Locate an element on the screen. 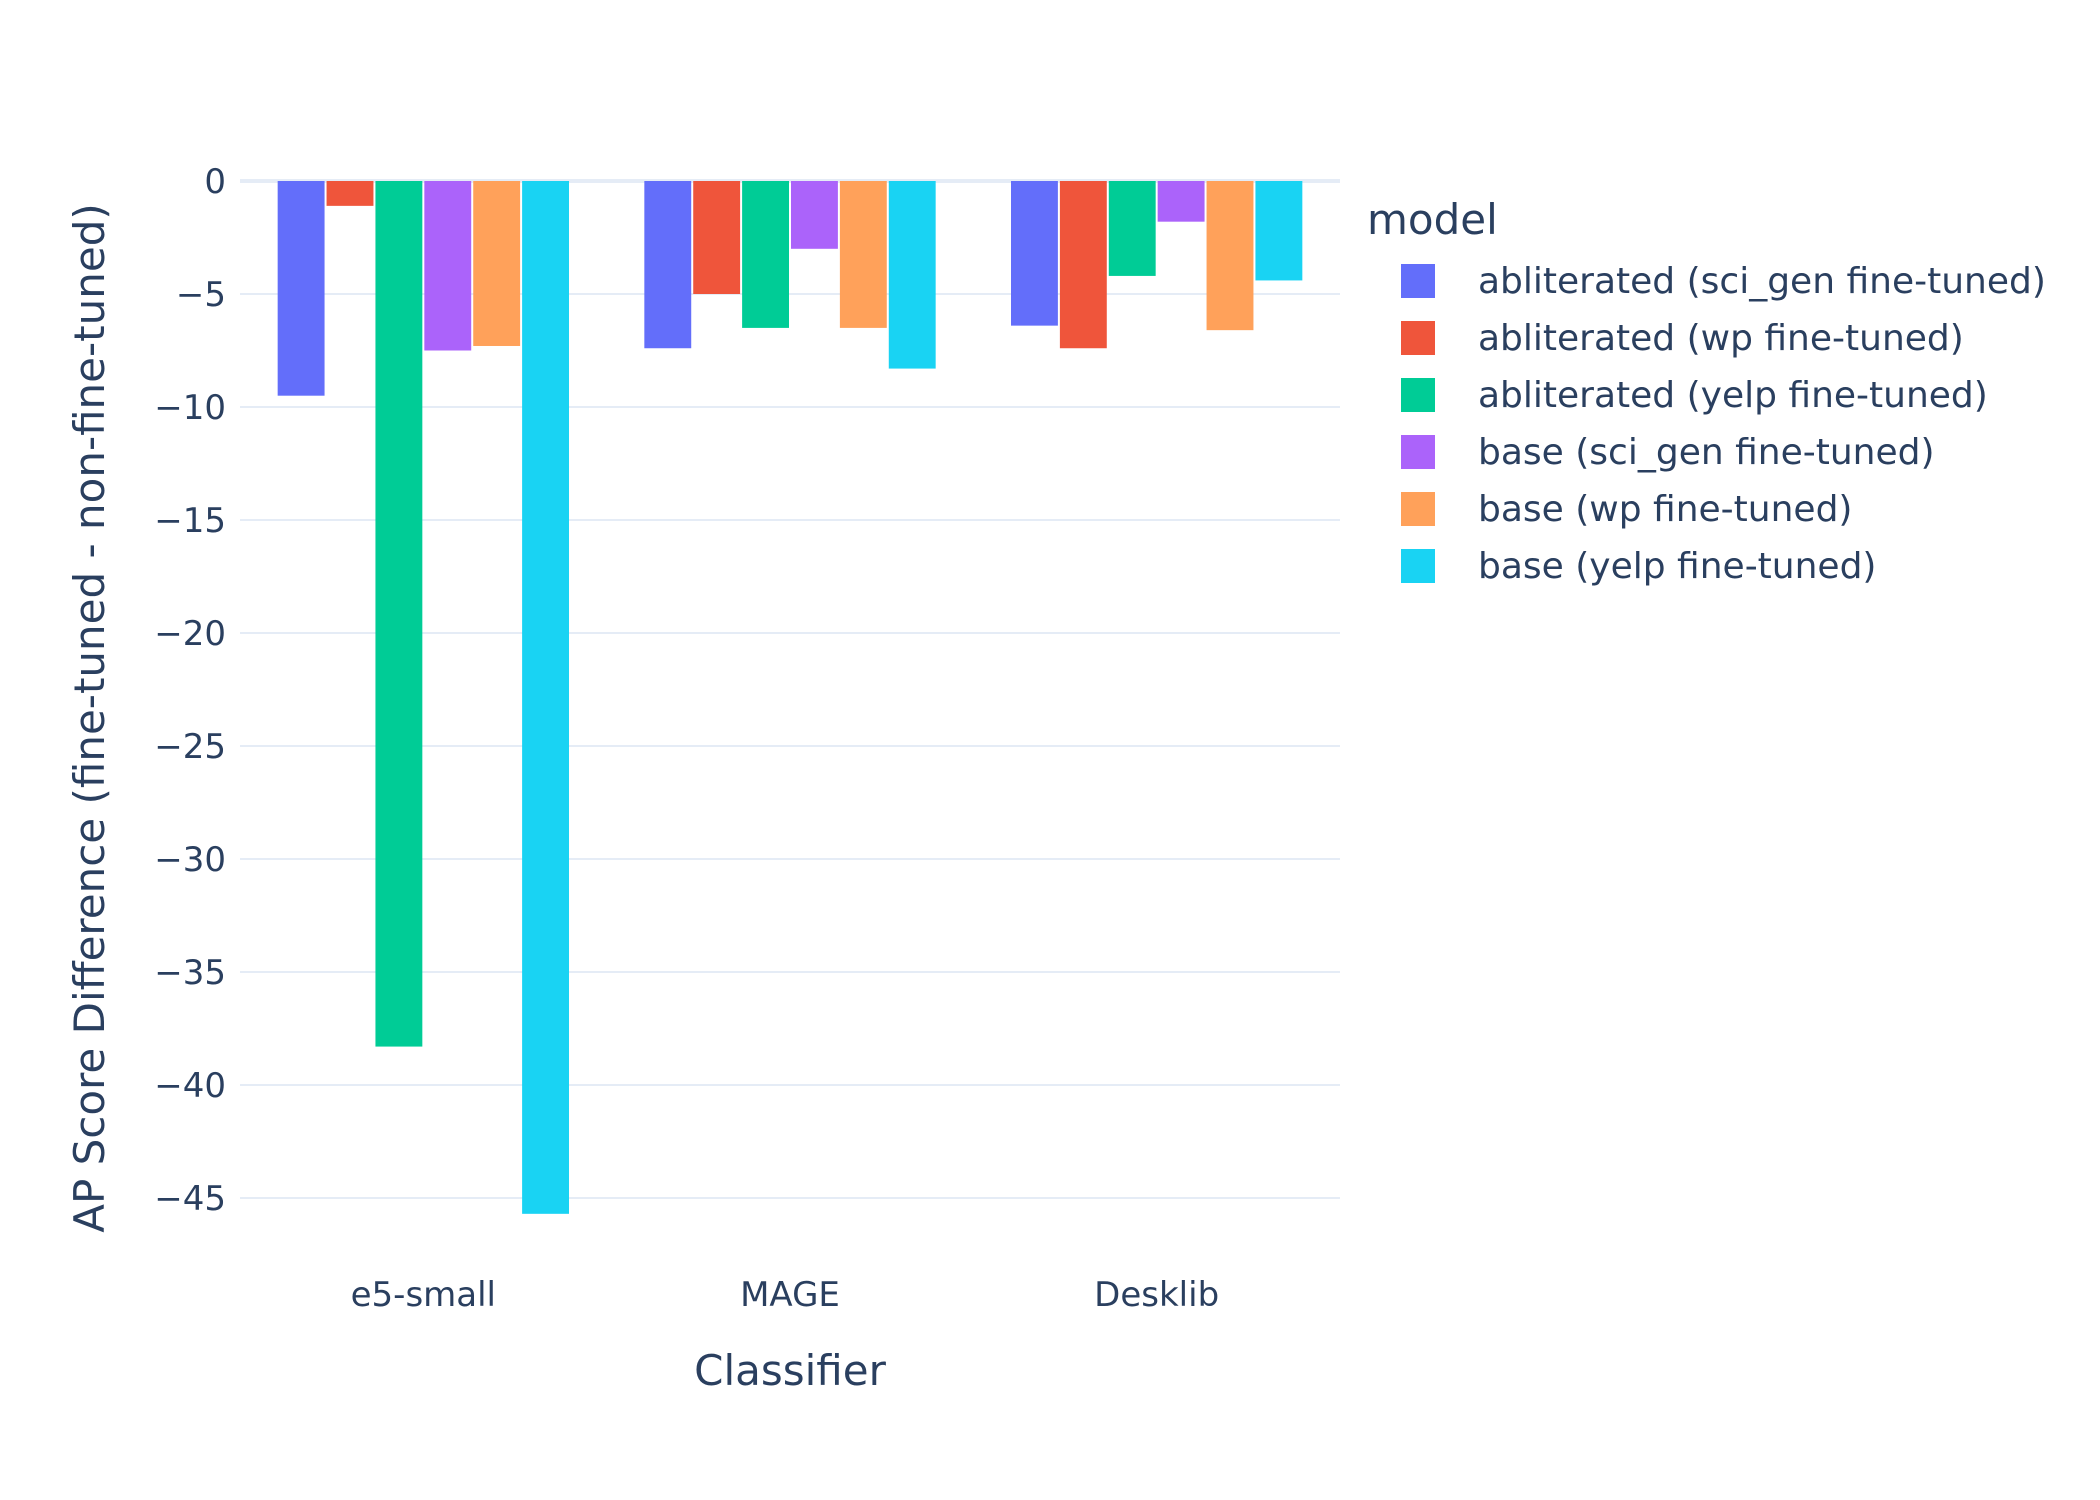 The image size is (2100, 1500). x-tick-labels: e5-small MAGE Desklib is located at coordinates (785, 1295).